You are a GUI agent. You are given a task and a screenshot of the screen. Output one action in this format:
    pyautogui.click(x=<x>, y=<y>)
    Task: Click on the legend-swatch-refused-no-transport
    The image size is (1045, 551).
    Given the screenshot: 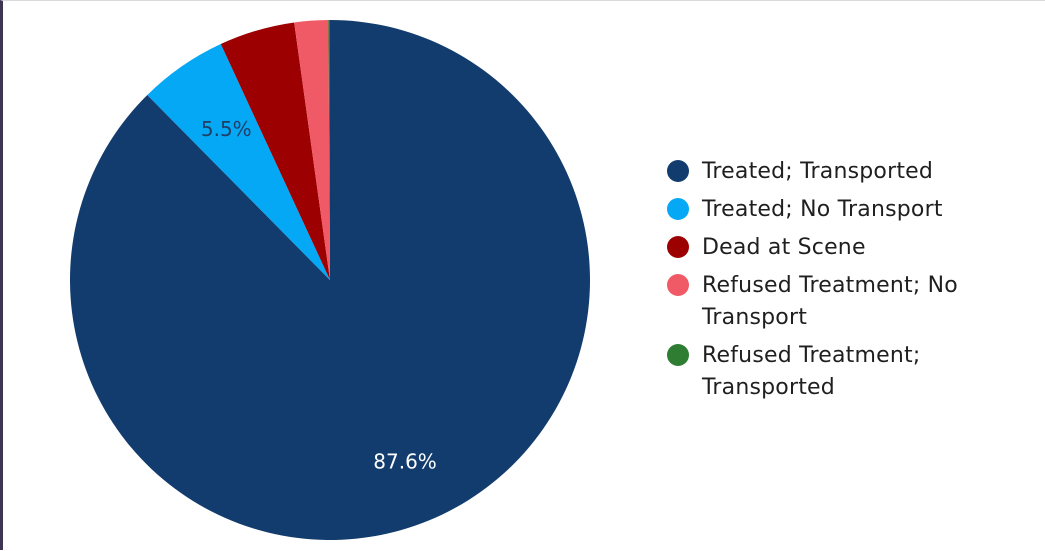 What is the action you would take?
    pyautogui.click(x=678, y=285)
    